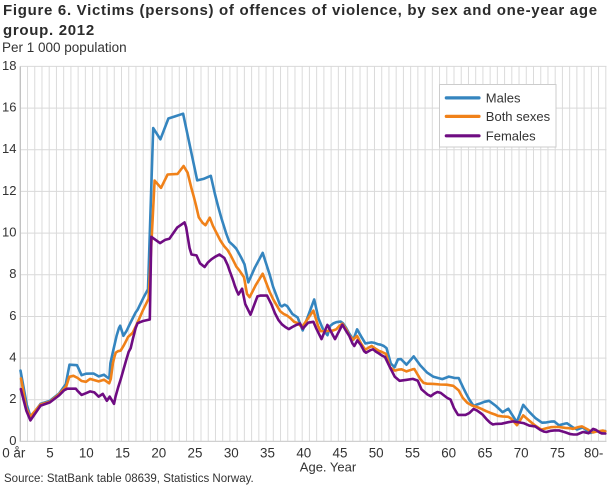  I want to click on svg-text: 25, so click(195, 452).